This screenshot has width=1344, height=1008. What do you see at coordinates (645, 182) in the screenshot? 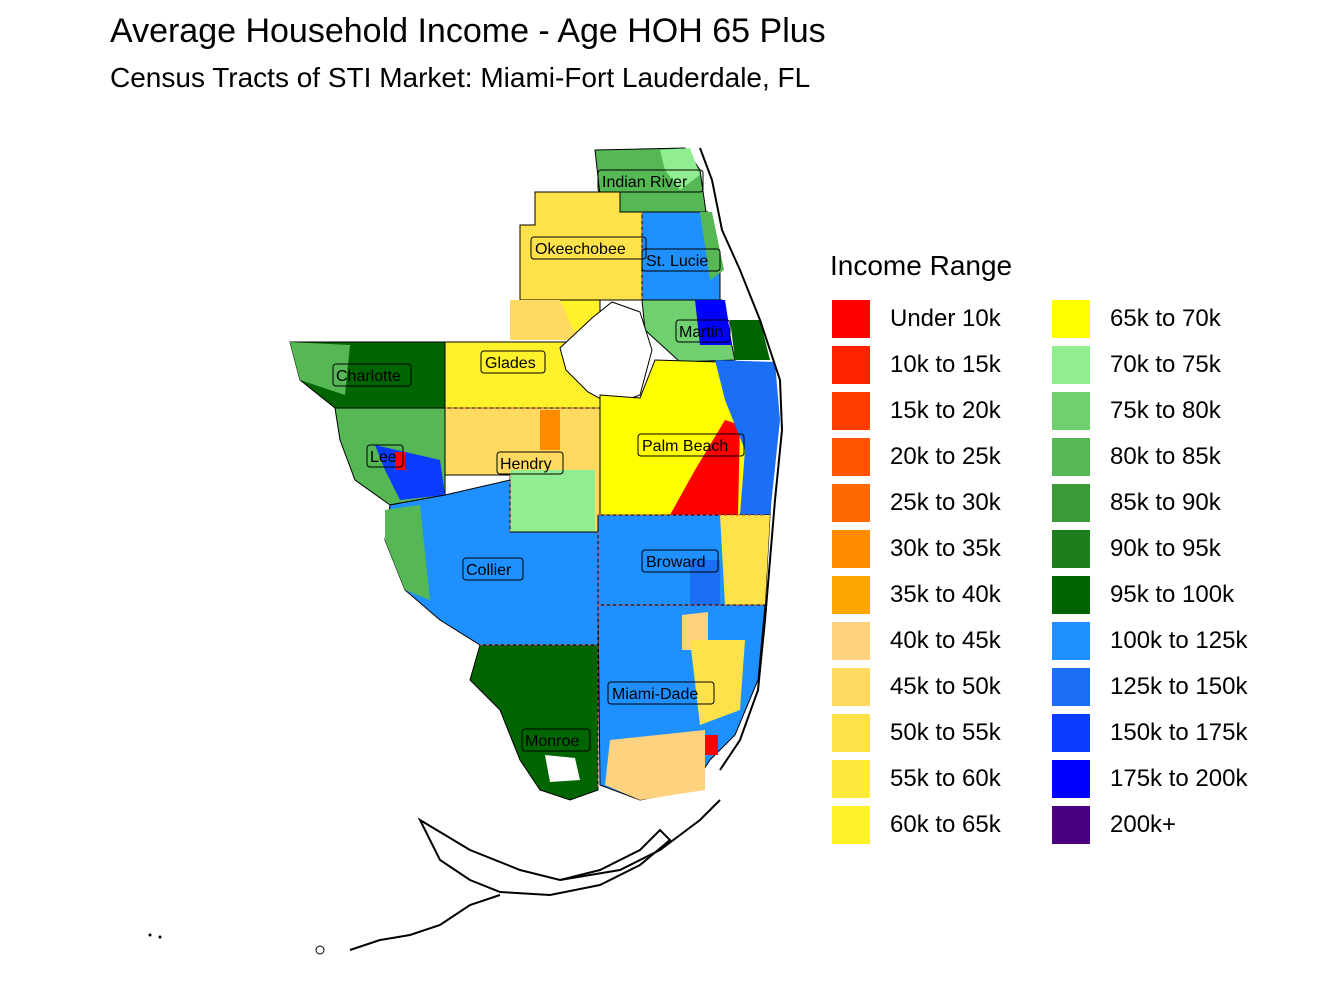
I see `svg-text: Indian River` at bounding box center [645, 182].